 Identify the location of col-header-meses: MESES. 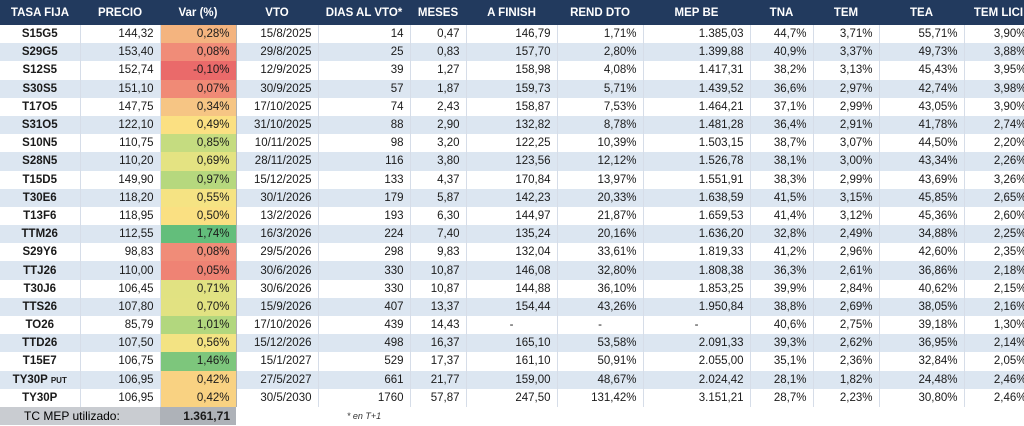
(438, 12).